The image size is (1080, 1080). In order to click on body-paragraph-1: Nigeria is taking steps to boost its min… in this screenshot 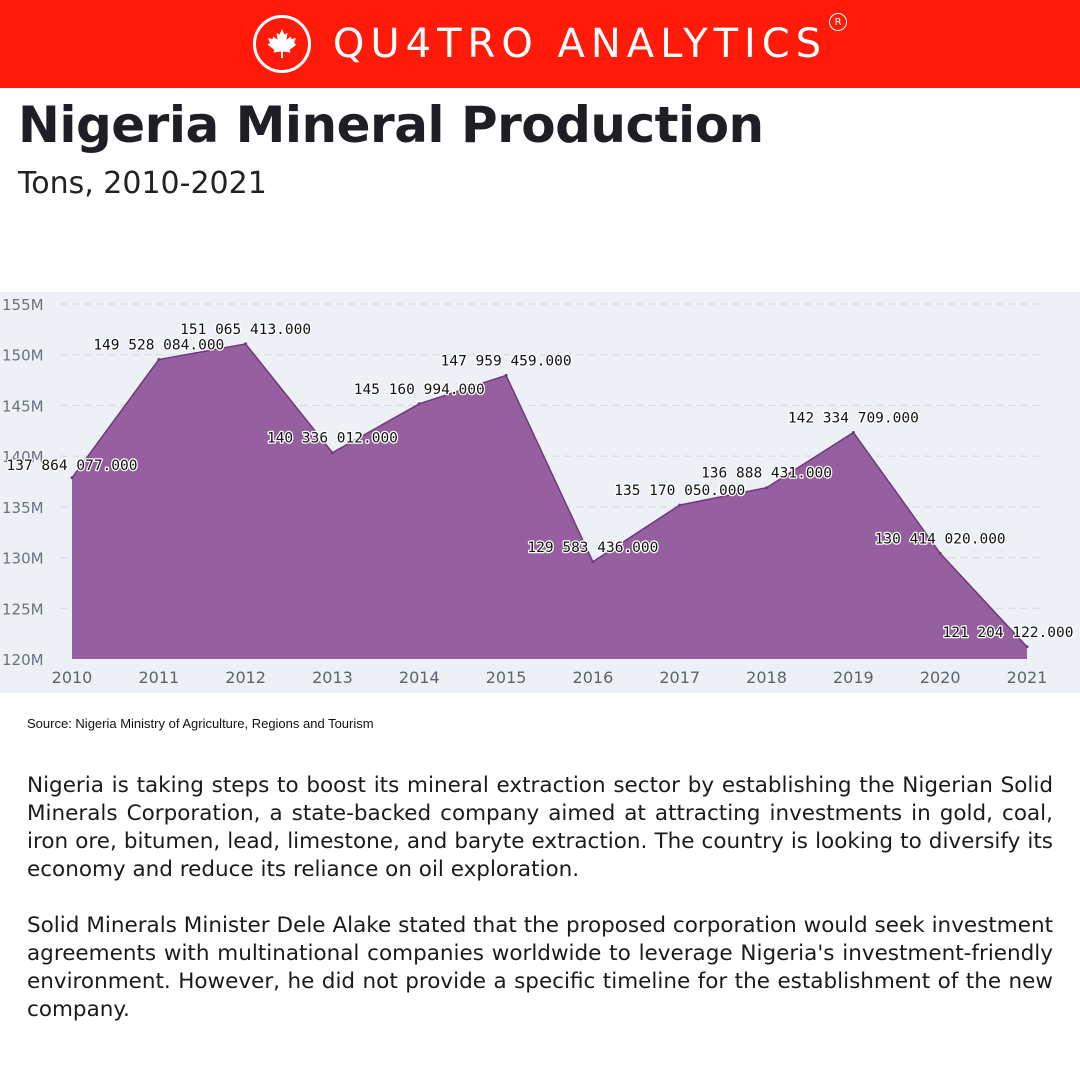, I will do `click(540, 827)`.